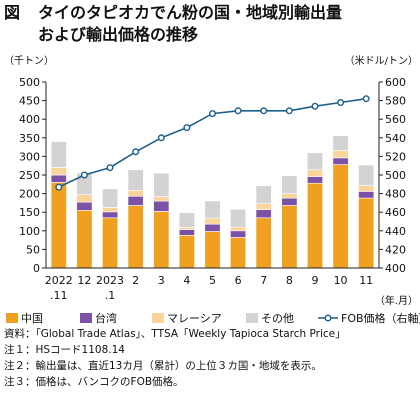 The image size is (420, 402). Describe the element at coordinates (29, 156) in the screenshot. I see `left-tick-300: 300` at that location.